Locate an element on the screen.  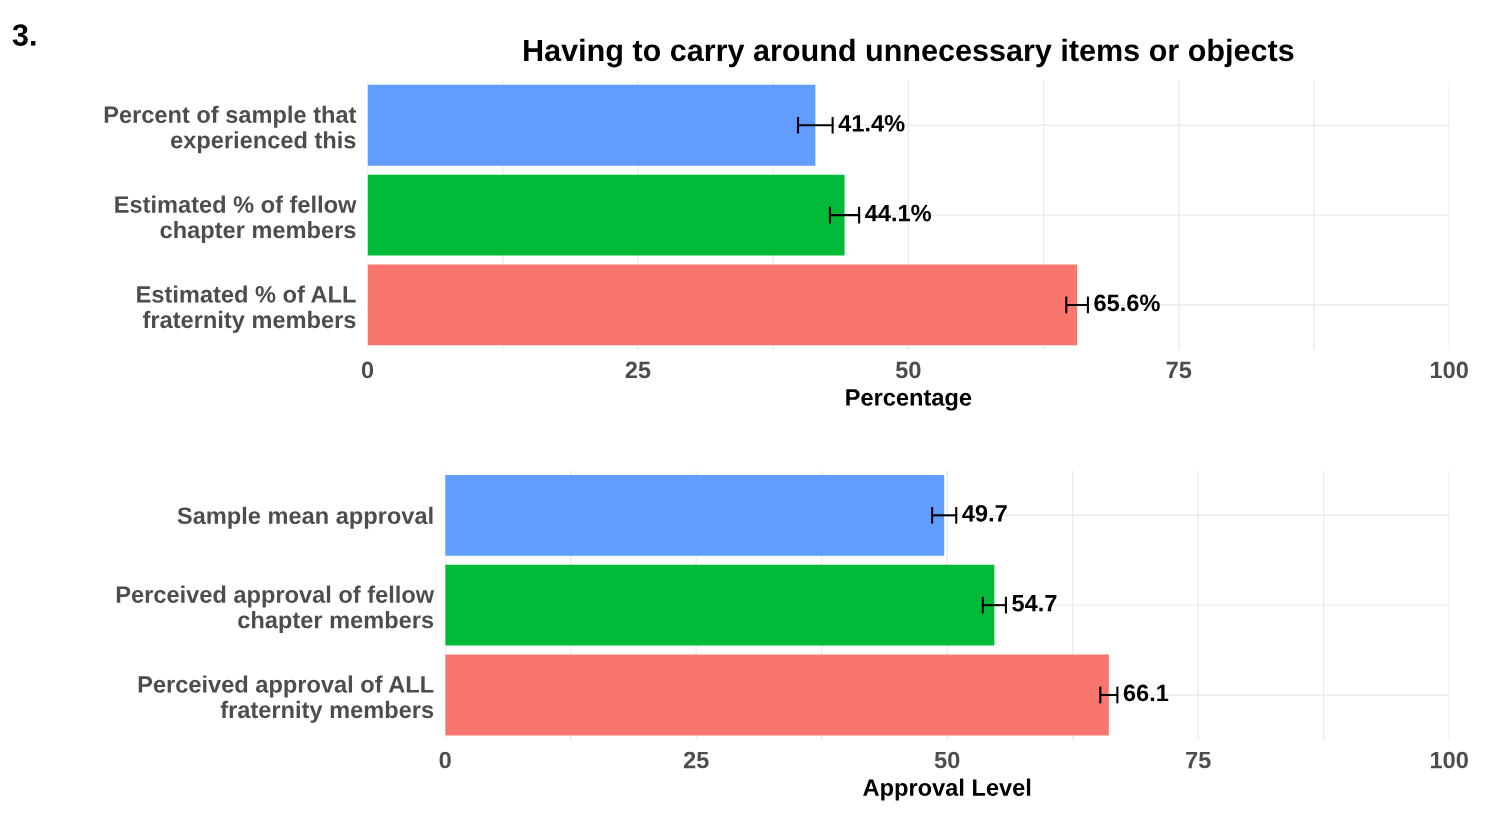
data-label: 66.1 is located at coordinates (1146, 693).